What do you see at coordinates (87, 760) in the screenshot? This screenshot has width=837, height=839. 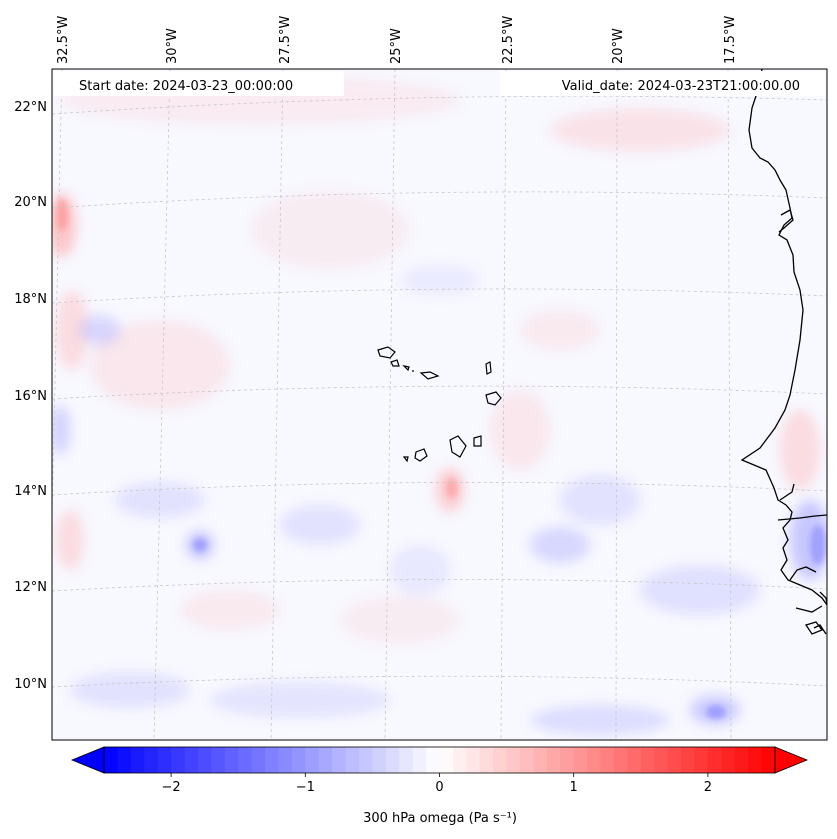 I see `colorbar-extend-low` at bounding box center [87, 760].